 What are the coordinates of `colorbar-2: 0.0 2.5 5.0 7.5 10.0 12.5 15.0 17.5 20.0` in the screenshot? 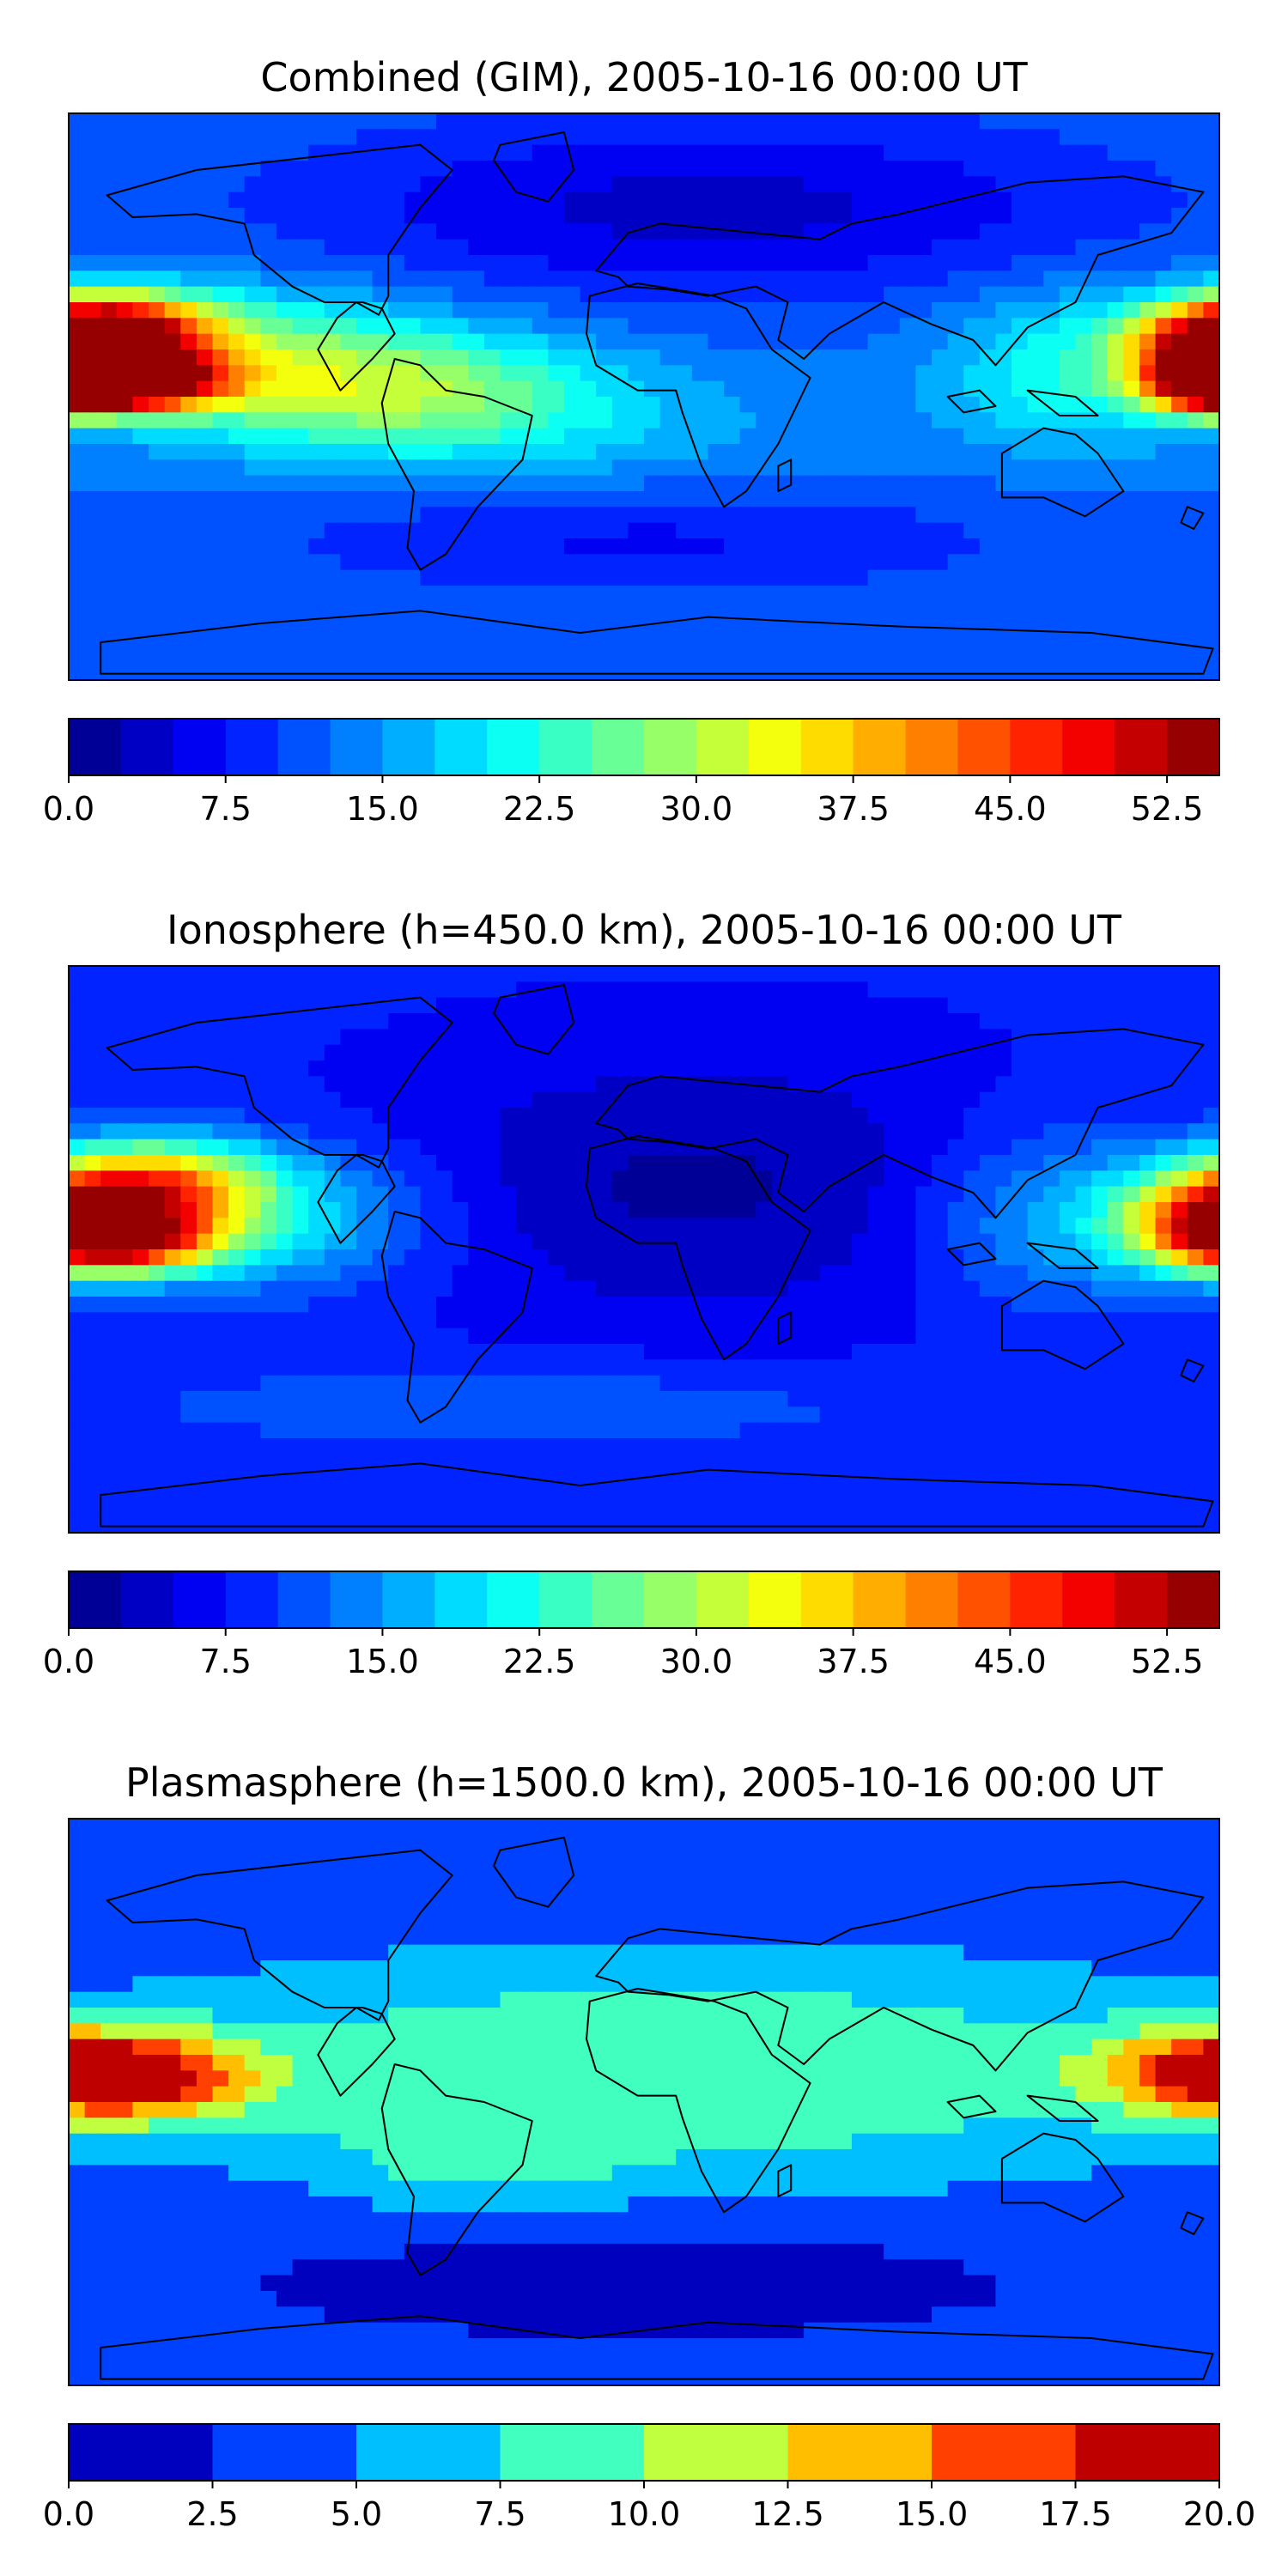 It's located at (649, 2478).